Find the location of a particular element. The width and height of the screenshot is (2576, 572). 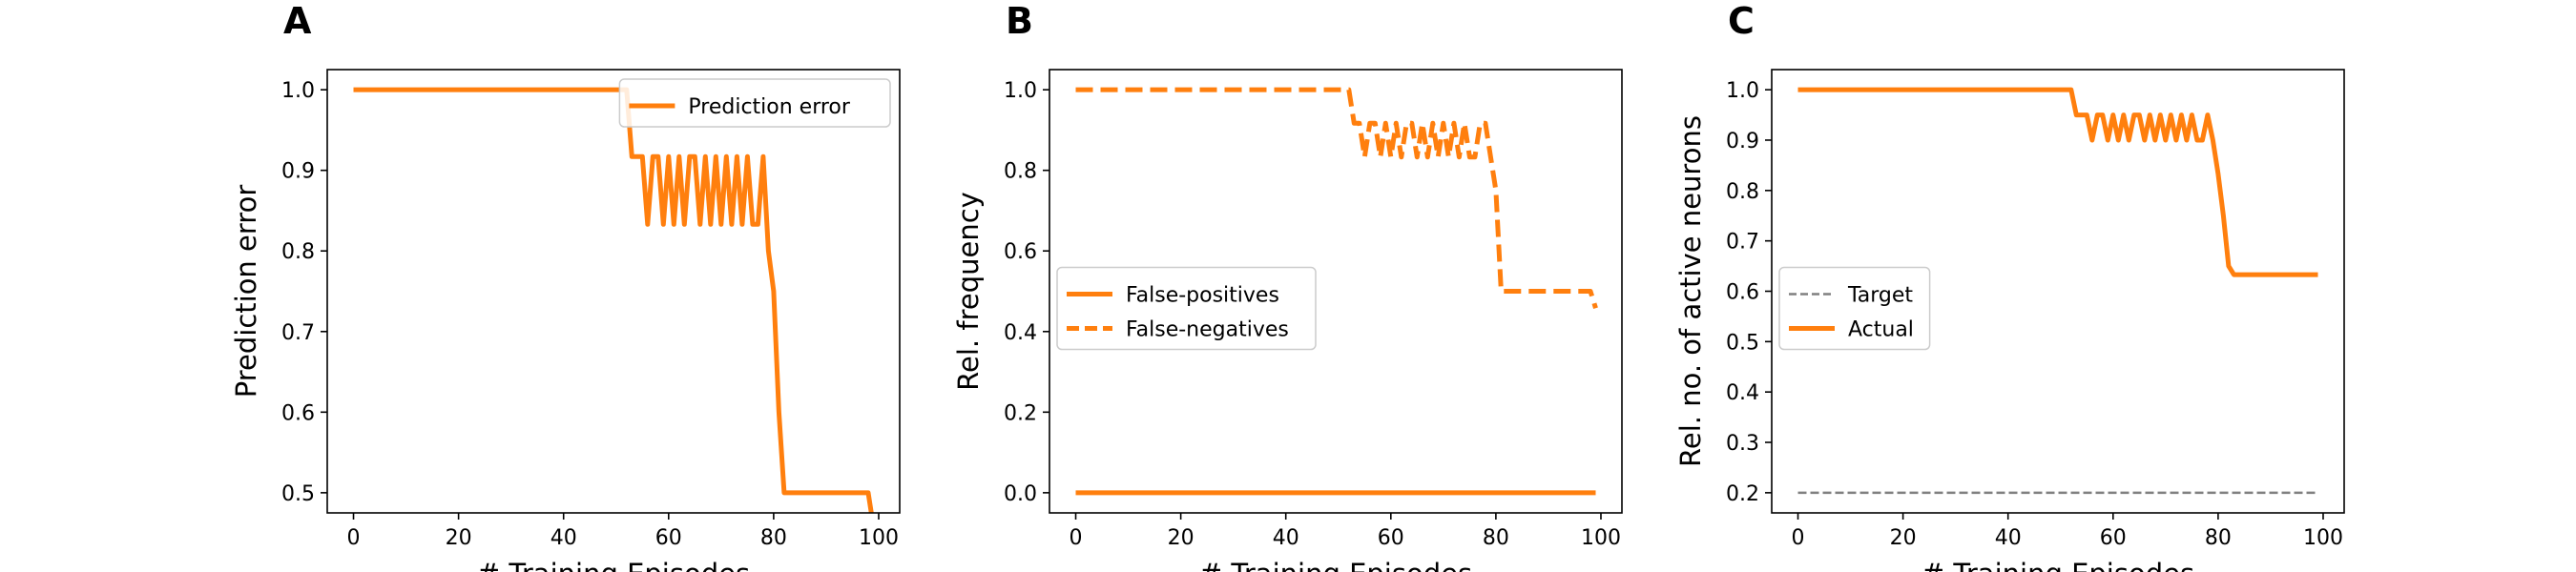

y-tick-label: 0.0 is located at coordinates (1020, 494).